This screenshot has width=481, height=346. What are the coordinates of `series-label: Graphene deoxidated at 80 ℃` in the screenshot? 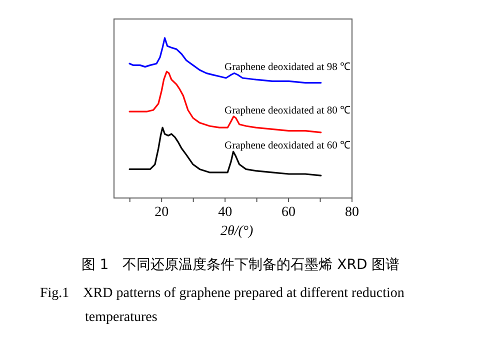 It's located at (287, 110).